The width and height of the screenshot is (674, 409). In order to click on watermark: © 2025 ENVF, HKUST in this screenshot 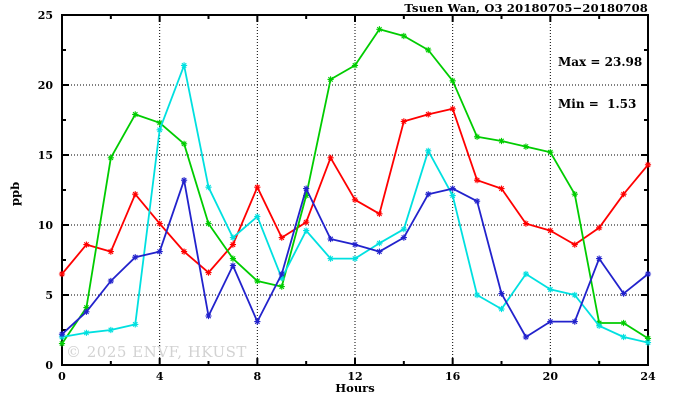, I will do `click(156, 352)`.